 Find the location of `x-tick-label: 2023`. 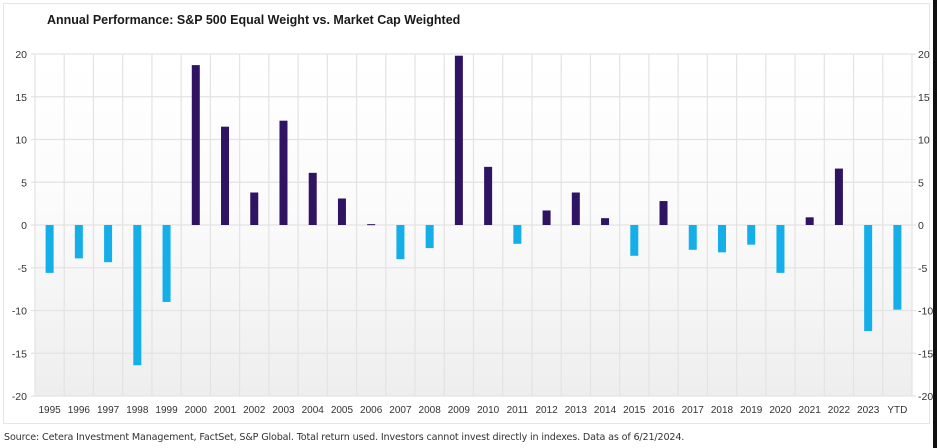

x-tick-label: 2023 is located at coordinates (868, 410).